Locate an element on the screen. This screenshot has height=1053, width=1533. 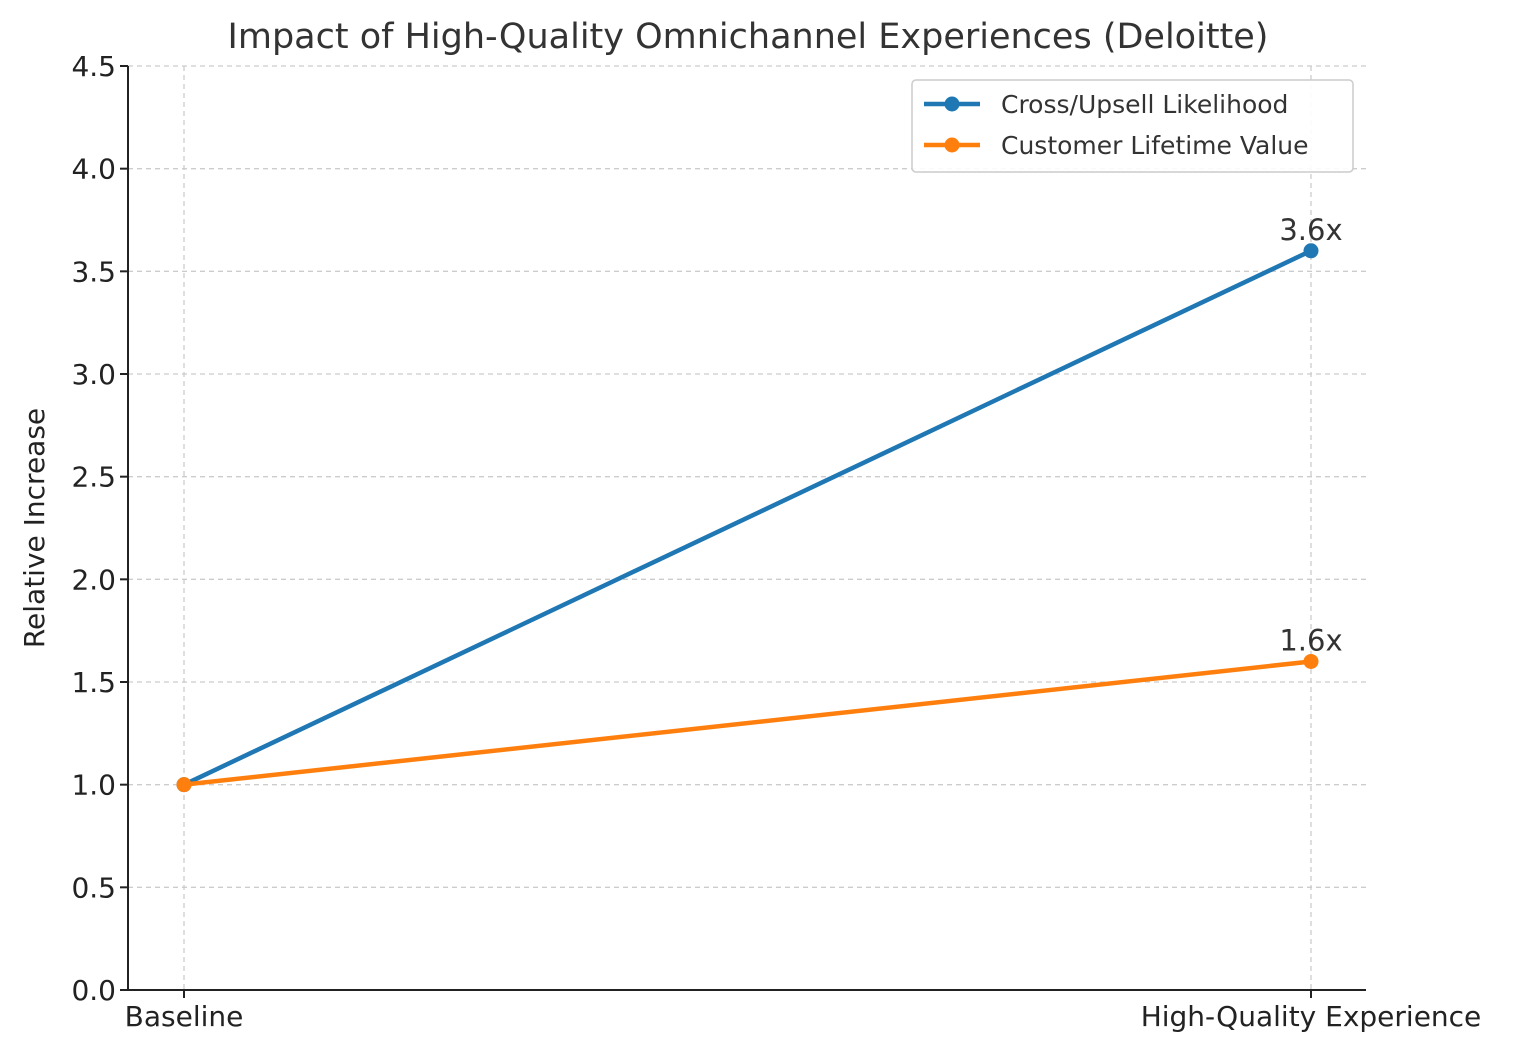
y-tick-label: 3.0 is located at coordinates (93, 374).